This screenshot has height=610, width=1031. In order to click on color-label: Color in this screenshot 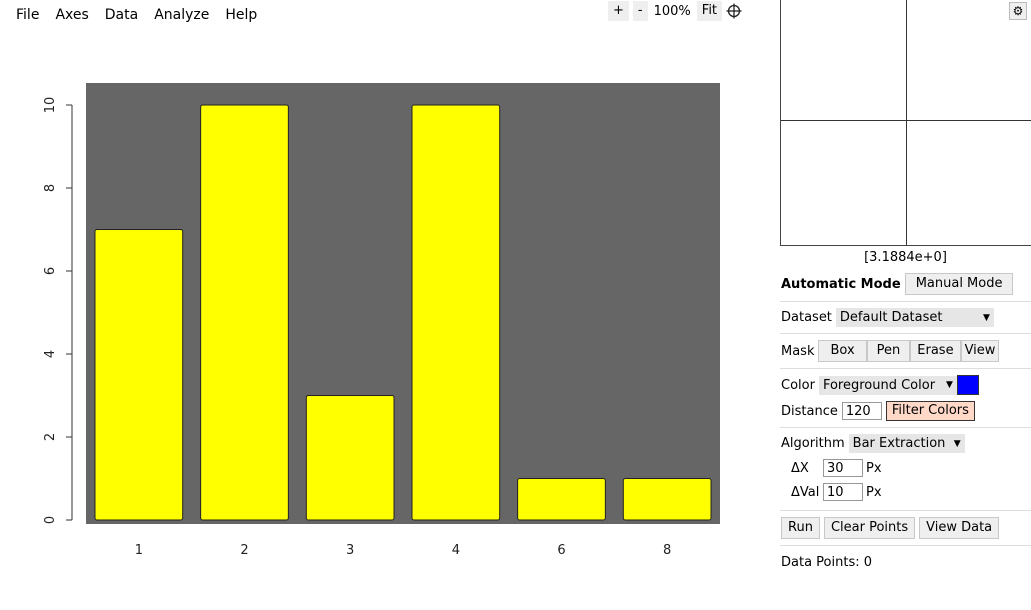, I will do `click(798, 385)`.